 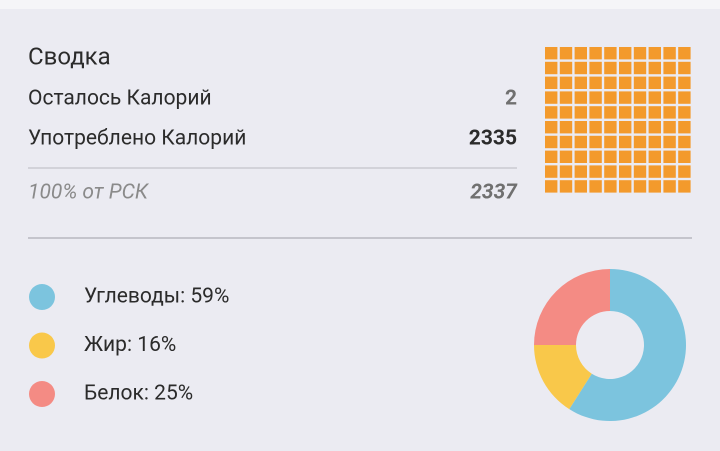 What do you see at coordinates (89, 193) in the screenshot?
I see `row-label: 100% от РСК` at bounding box center [89, 193].